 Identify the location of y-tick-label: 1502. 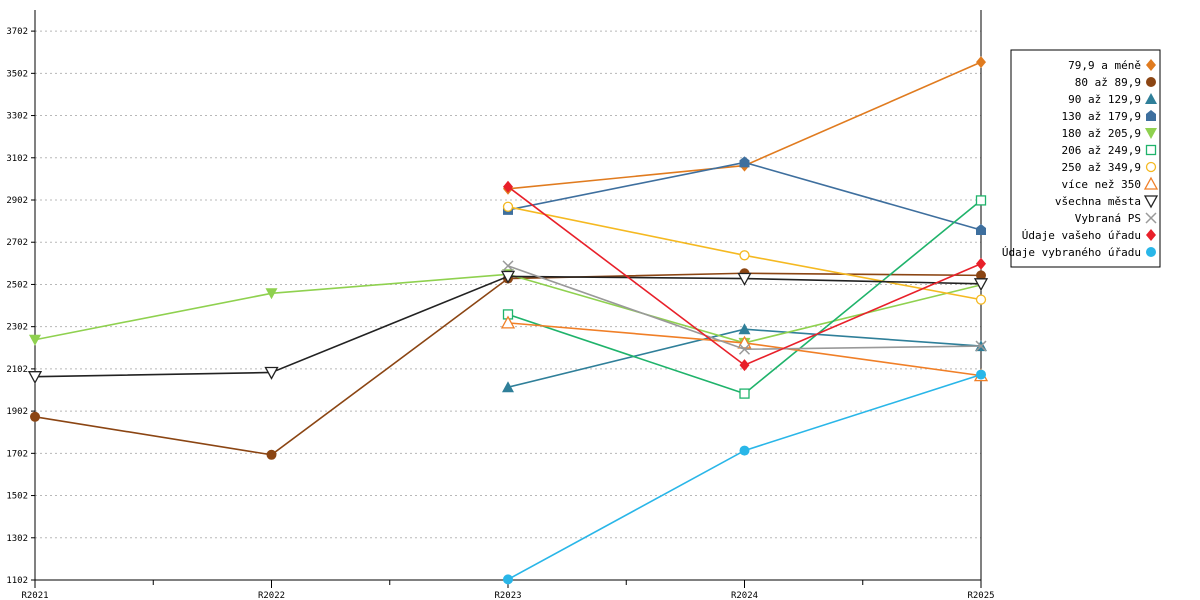
(17, 497).